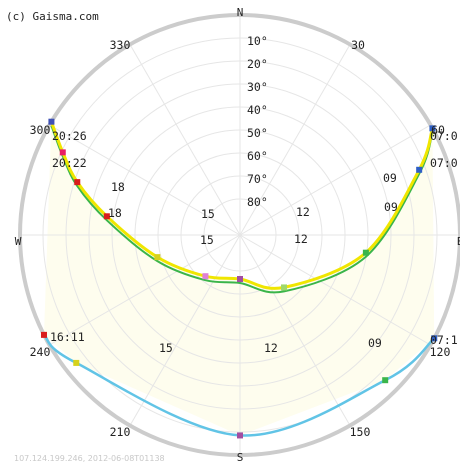  Describe the element at coordinates (69, 136) in the screenshot. I see `hour-label: 20:26` at that location.